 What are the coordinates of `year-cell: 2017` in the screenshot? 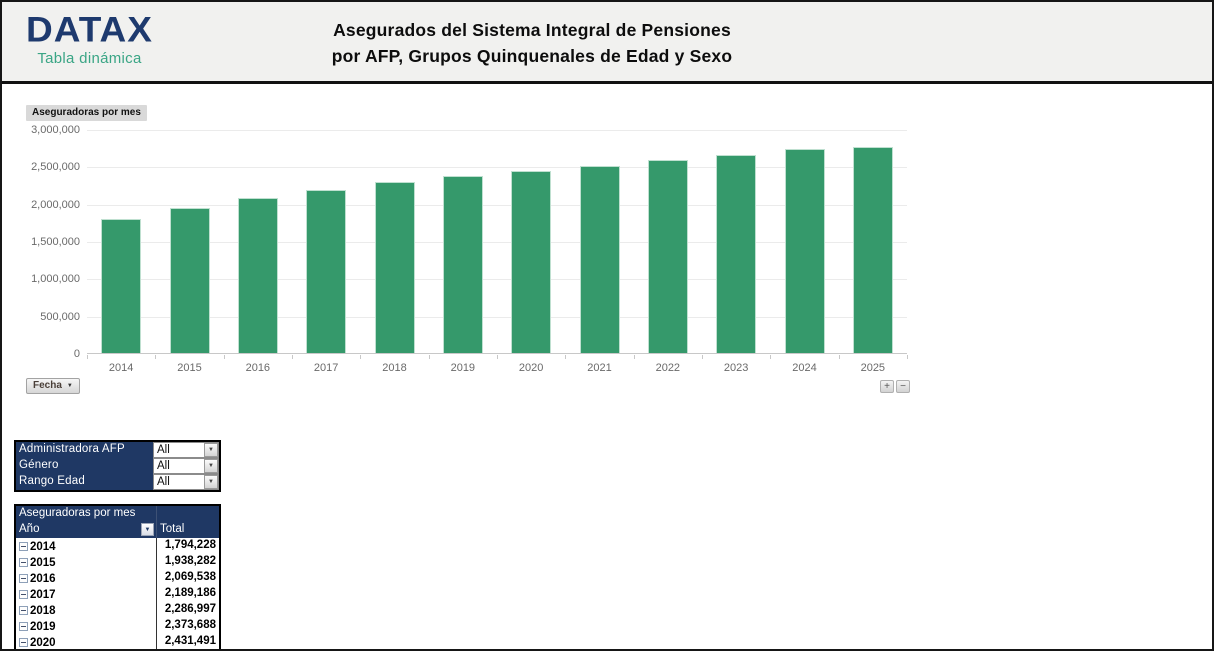 It's located at (86, 594).